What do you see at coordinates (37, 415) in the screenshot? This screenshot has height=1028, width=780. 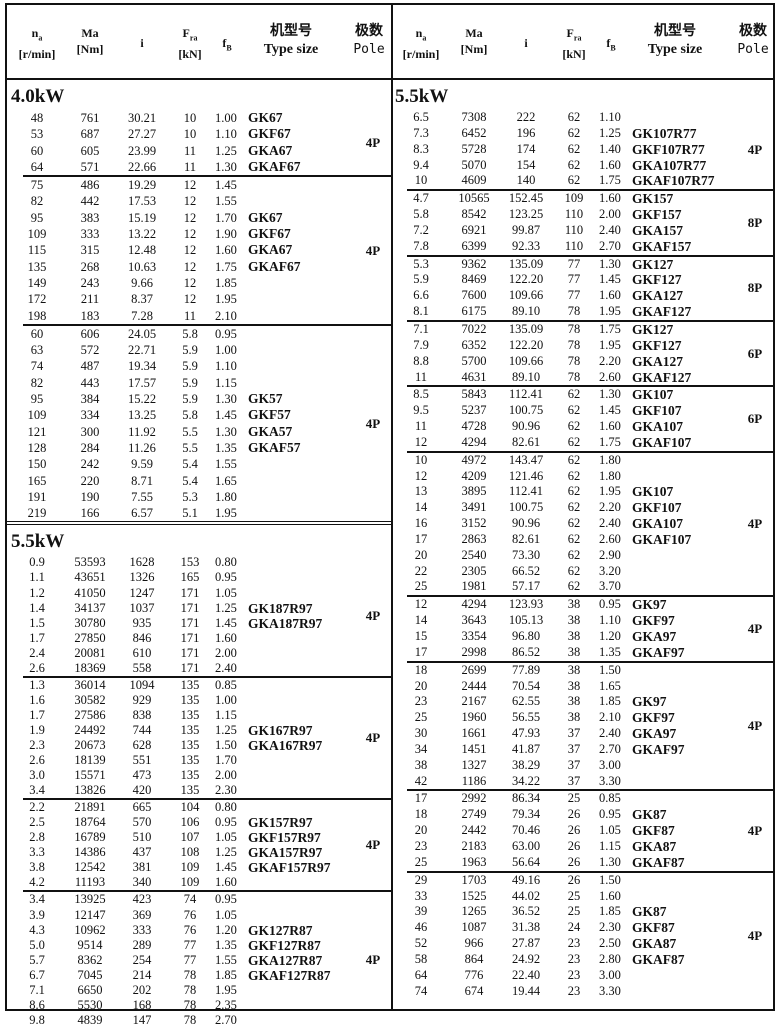 I see `cell-speed: 109` at bounding box center [37, 415].